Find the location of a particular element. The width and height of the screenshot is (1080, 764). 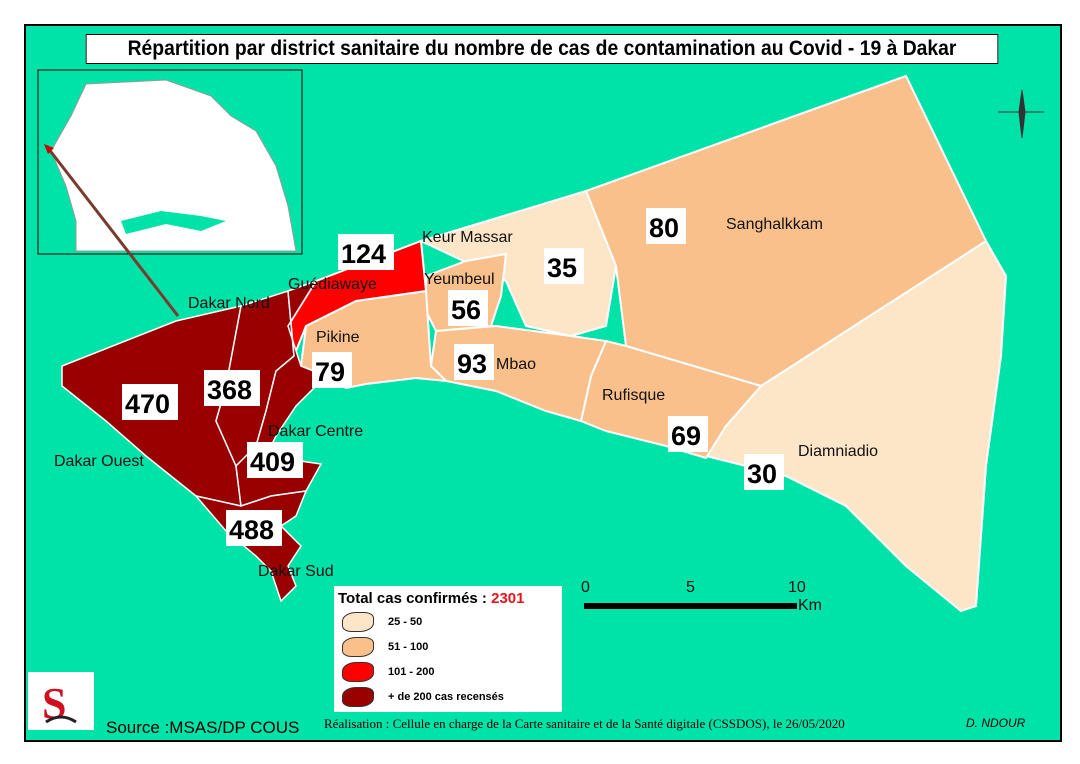

svg-text: 30 is located at coordinates (762, 474).